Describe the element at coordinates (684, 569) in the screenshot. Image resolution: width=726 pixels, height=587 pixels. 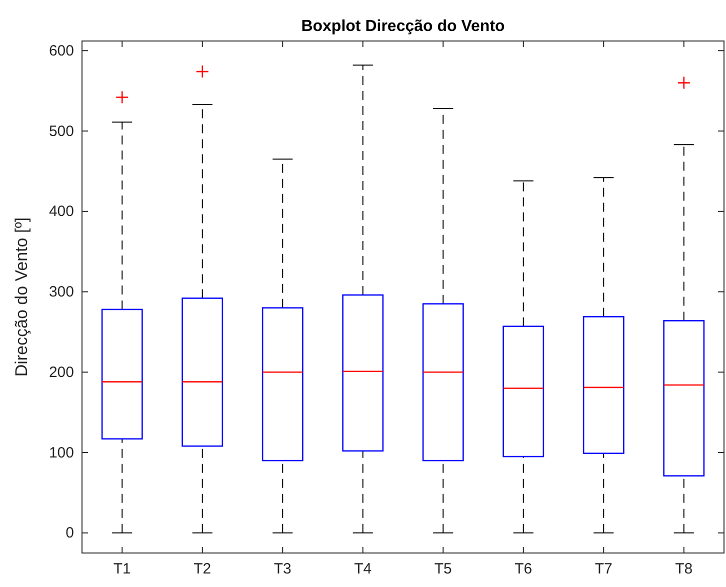
I see `x-tick-label: T8` at that location.